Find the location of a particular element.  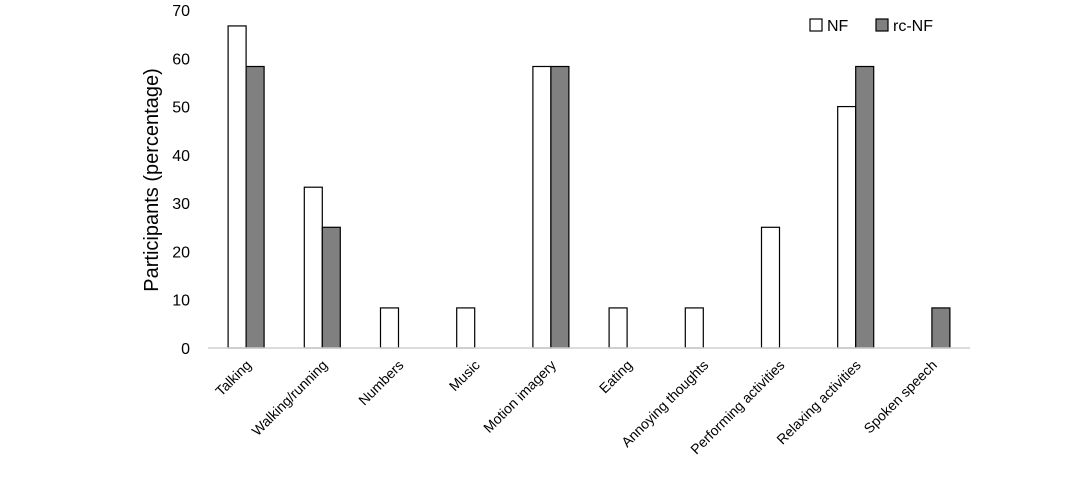

x-tick-label: Music is located at coordinates (464, 375).